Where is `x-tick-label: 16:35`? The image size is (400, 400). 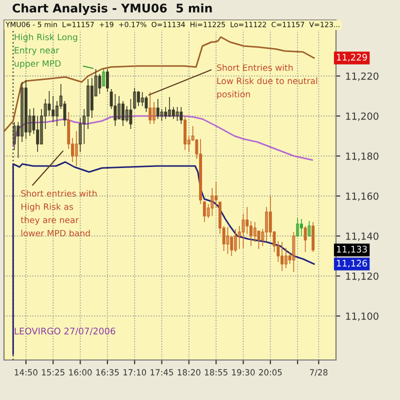
x-tick-label: 16:35 is located at coordinates (107, 372).